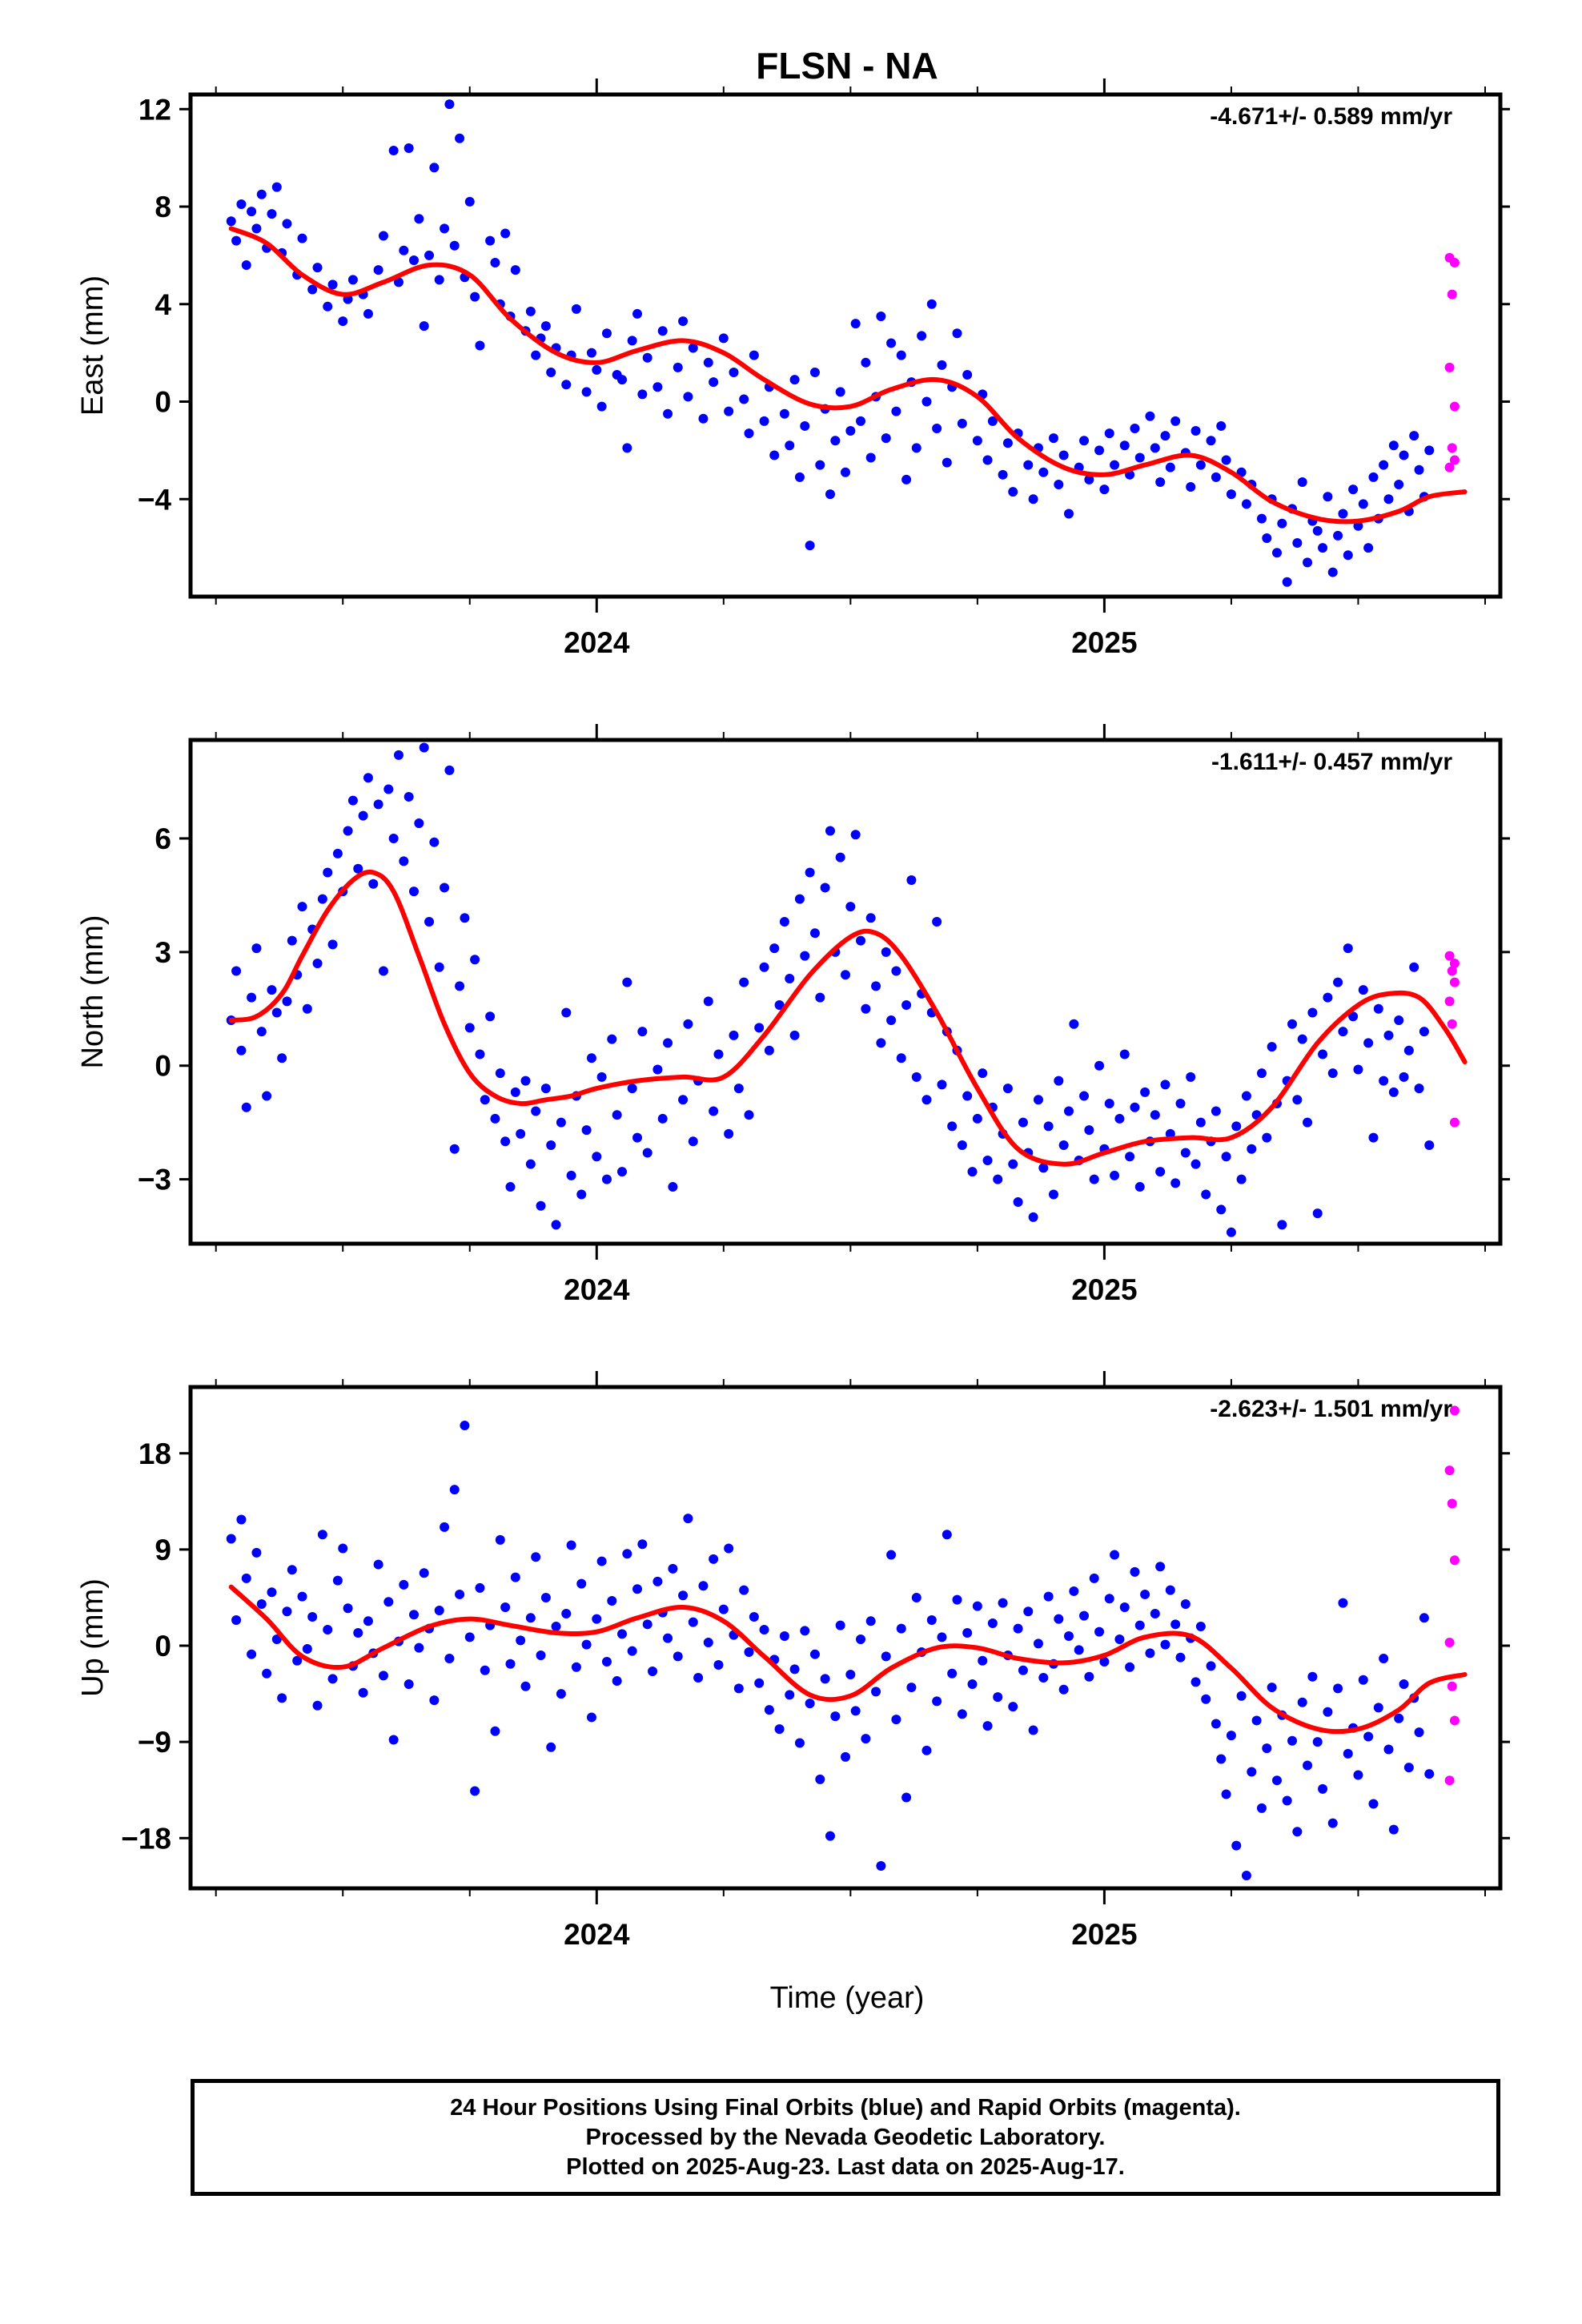  Describe the element at coordinates (1449, 367) in the screenshot. I see `east-rapid-point` at that location.